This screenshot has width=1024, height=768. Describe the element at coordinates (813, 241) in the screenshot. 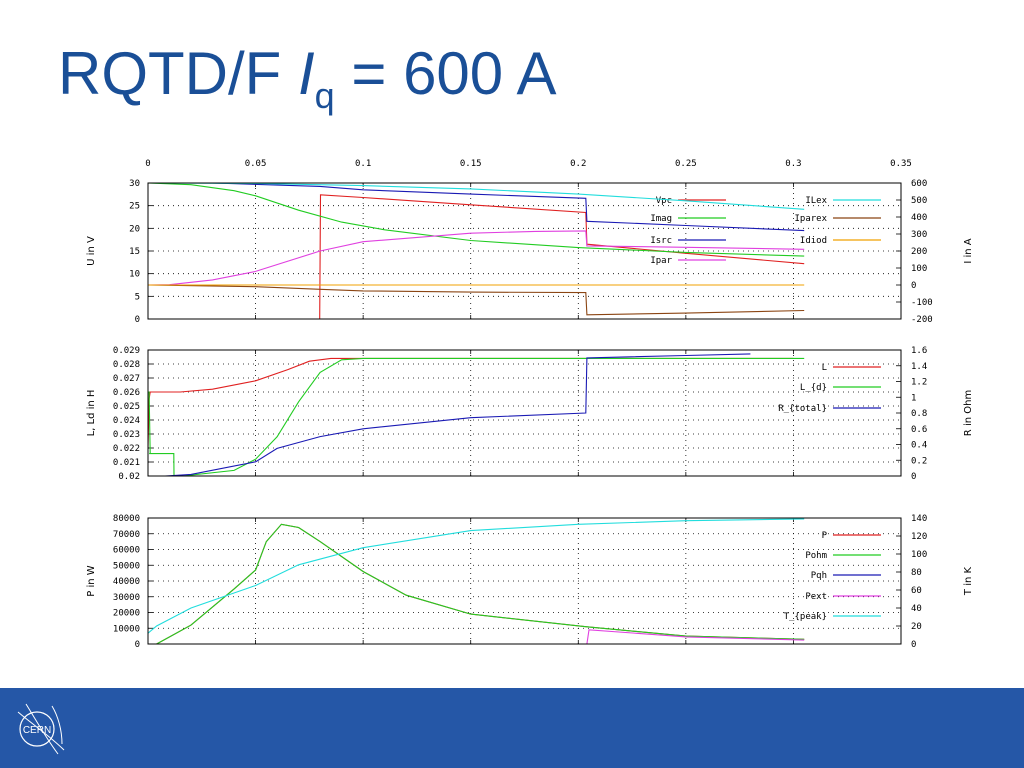

I see `legend-label: Idiod` at that location.